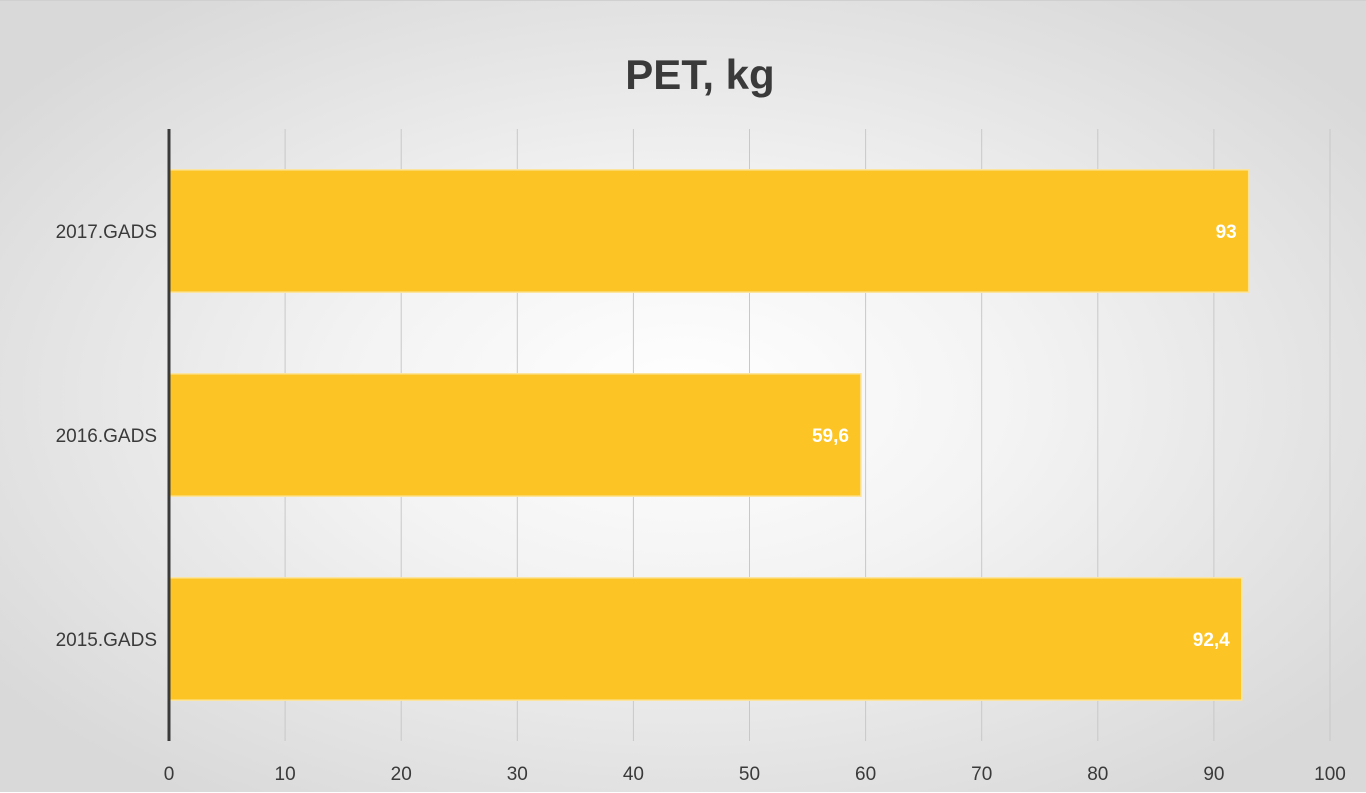 This screenshot has width=1366, height=793. What do you see at coordinates (699, 74) in the screenshot?
I see `chart-title: PET, kg` at bounding box center [699, 74].